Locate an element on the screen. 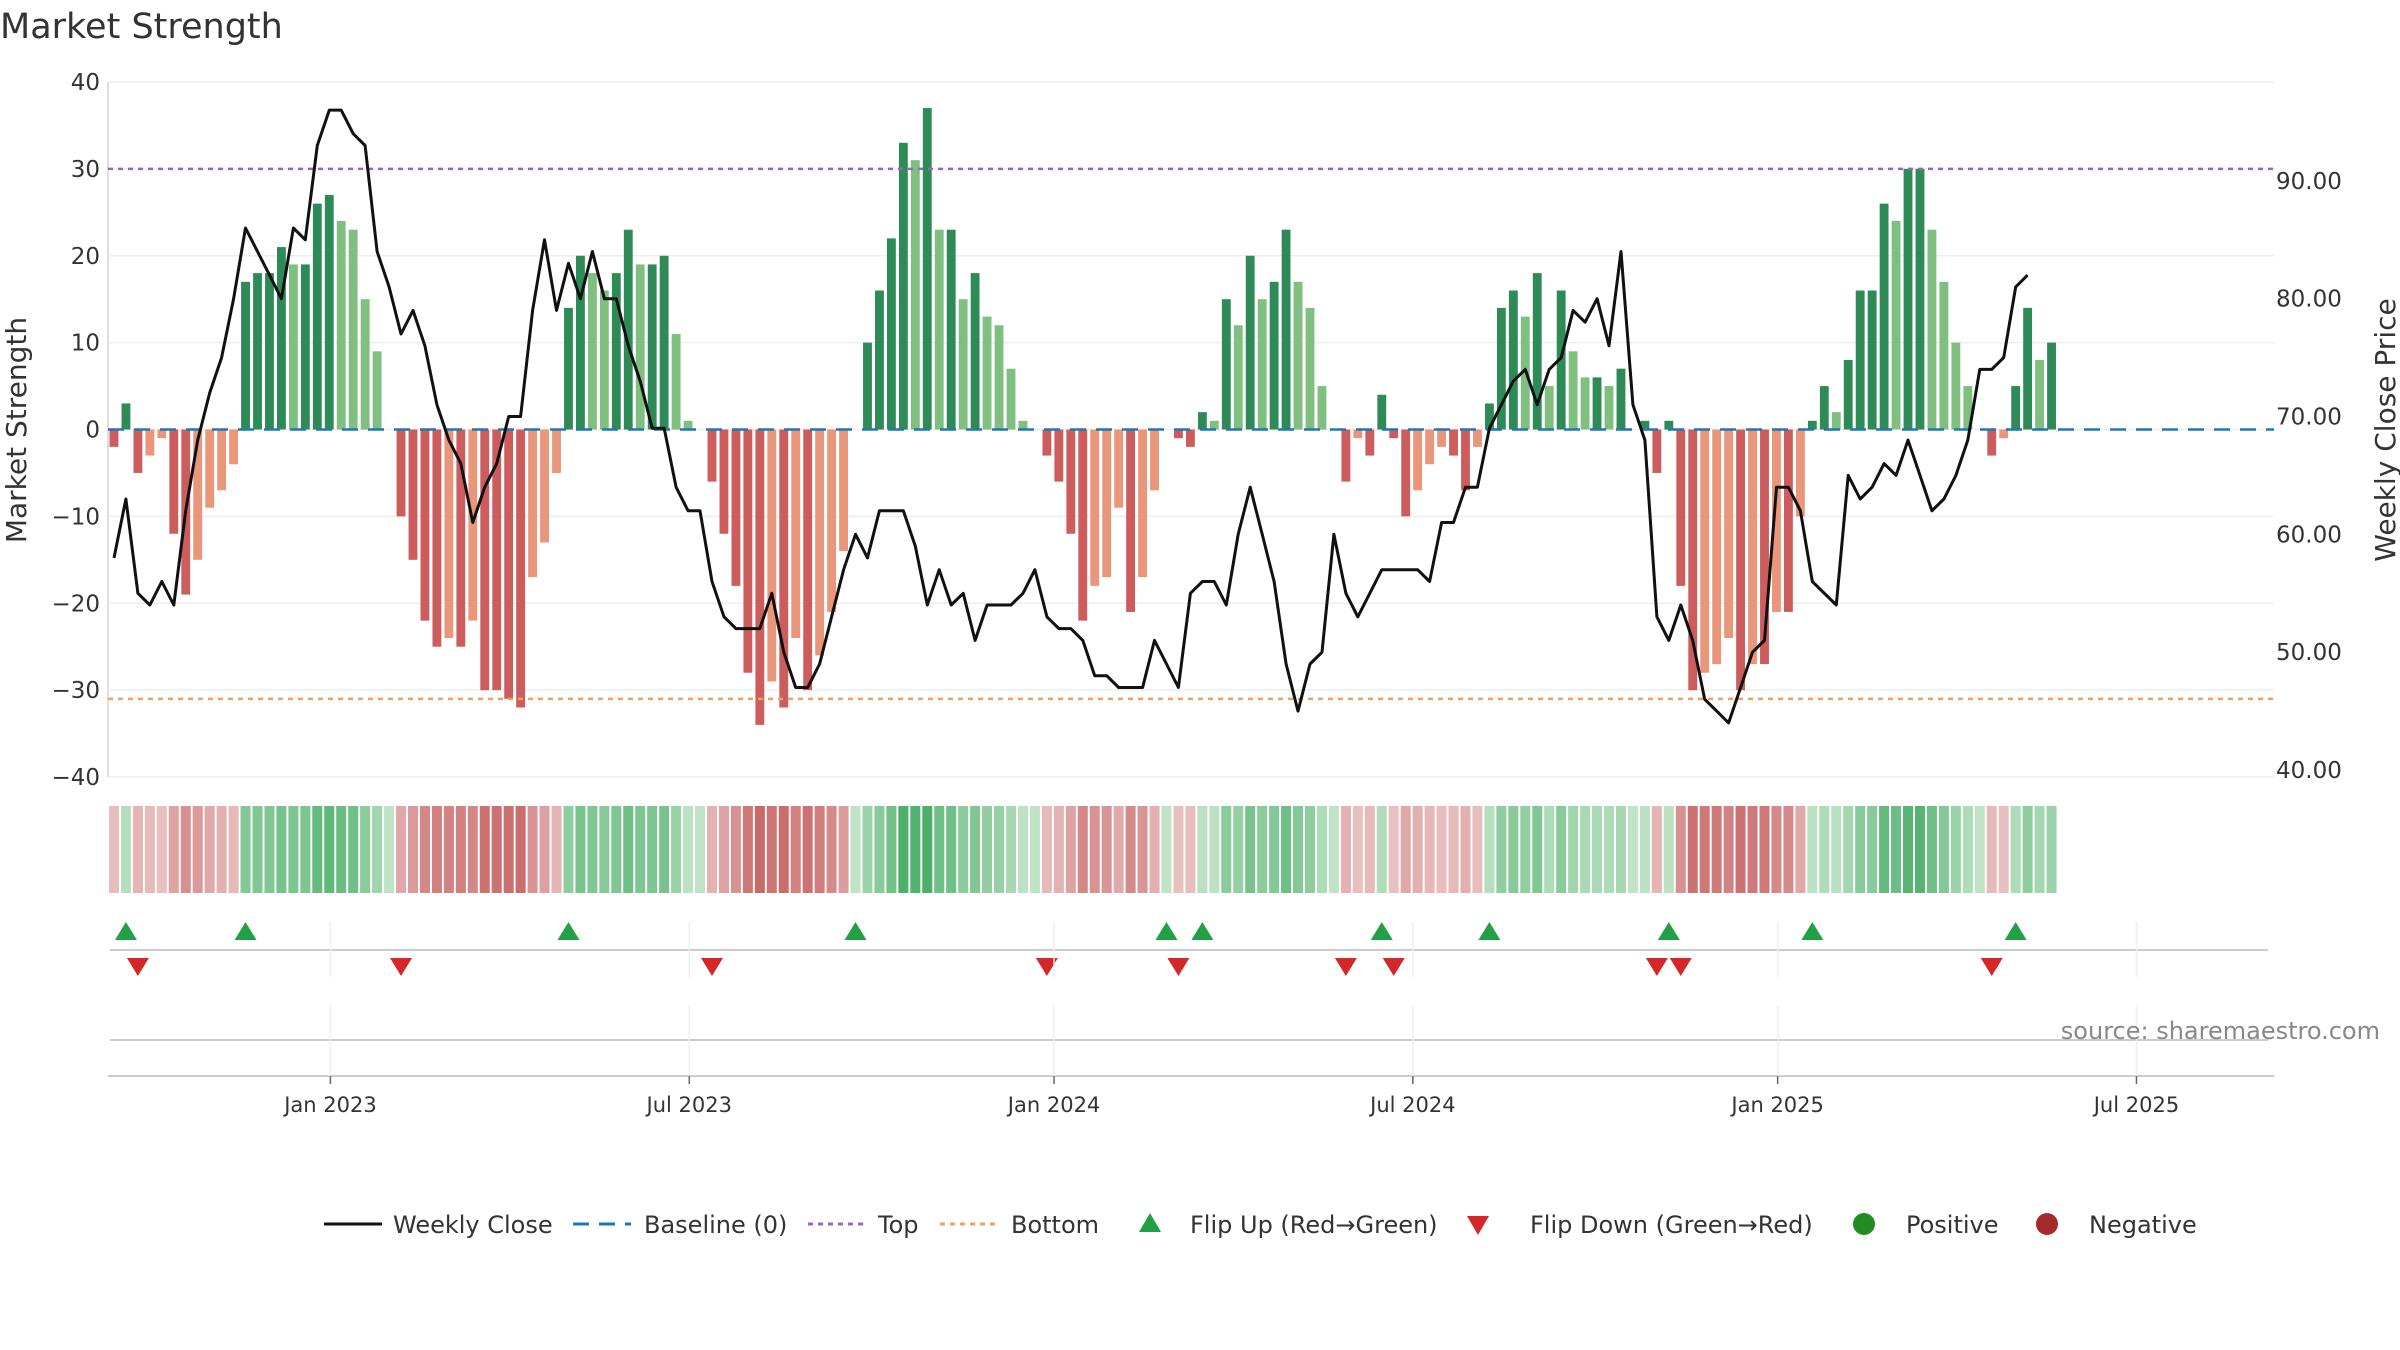 This screenshot has height=1350, width=2400. right-y-tick-label: 40.00 is located at coordinates (2309, 771).